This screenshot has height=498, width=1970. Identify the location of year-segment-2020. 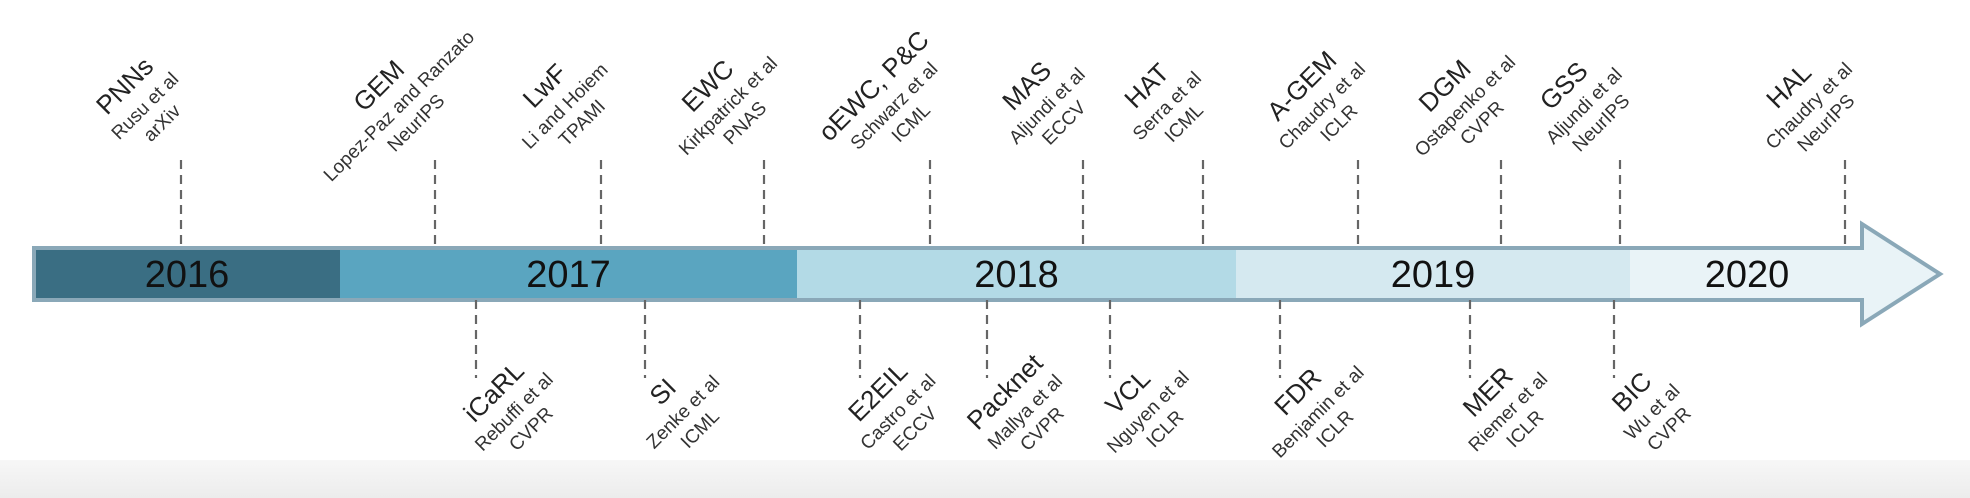
(1746, 274).